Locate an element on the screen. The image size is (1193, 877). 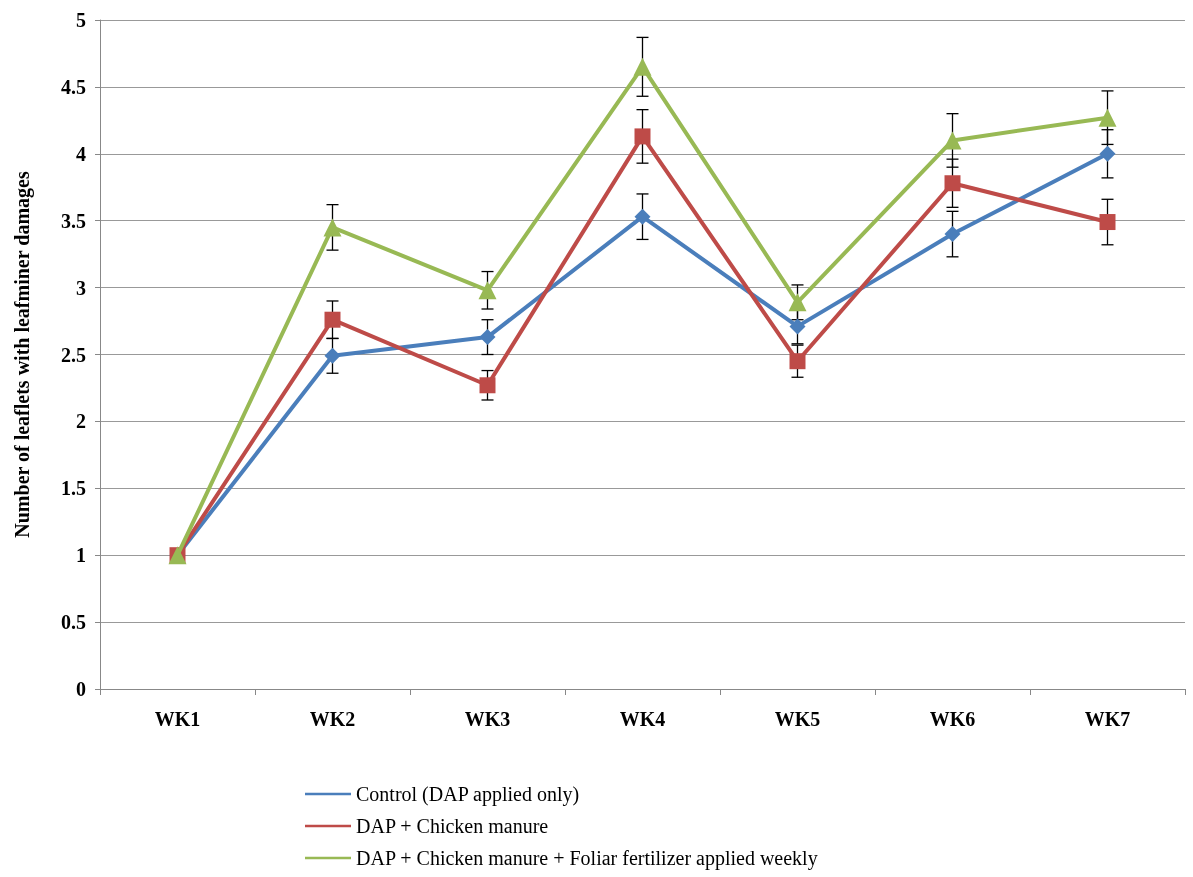
y-tick-label: 3 is located at coordinates (81, 287).